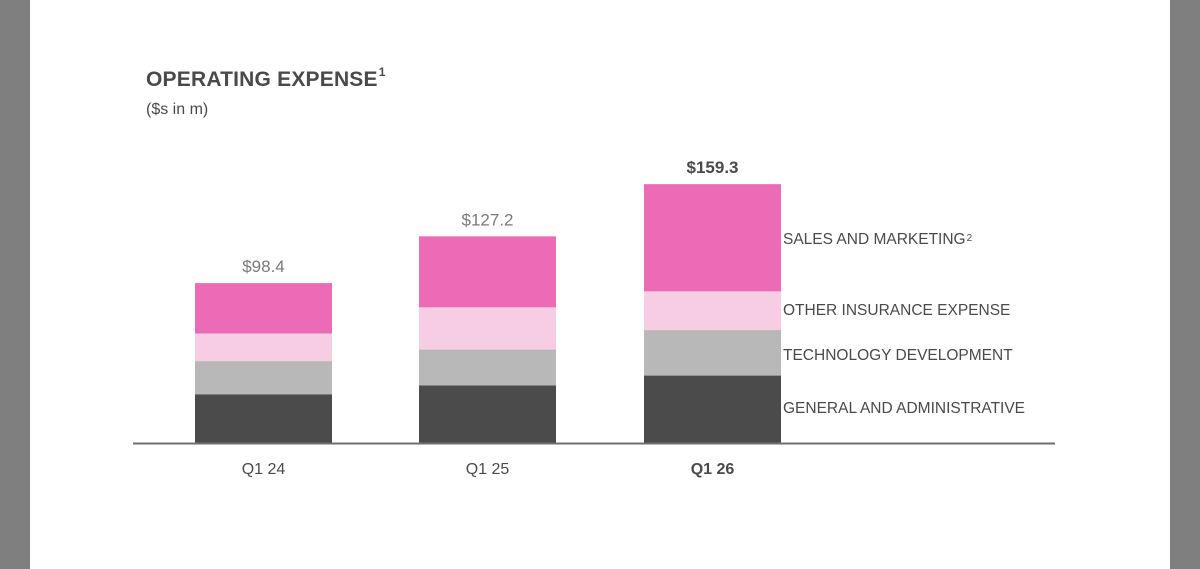 The height and width of the screenshot is (569, 1200). Describe the element at coordinates (263, 347) in the screenshot. I see `bar-q1-24-other-insurance-expense` at that location.